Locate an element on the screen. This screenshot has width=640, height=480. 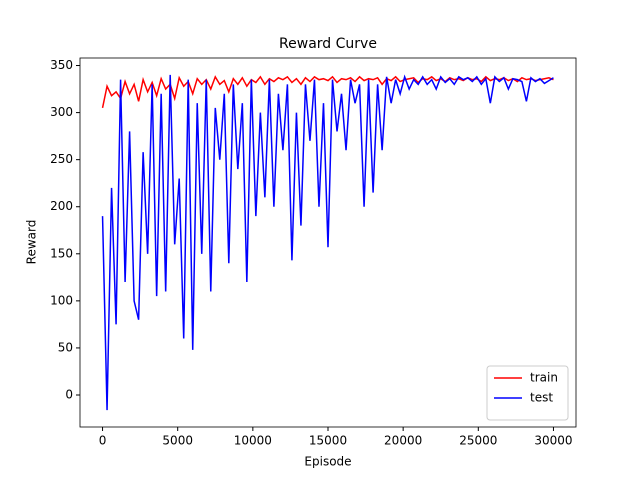
x-tick-label: 30000 is located at coordinates (553, 441).